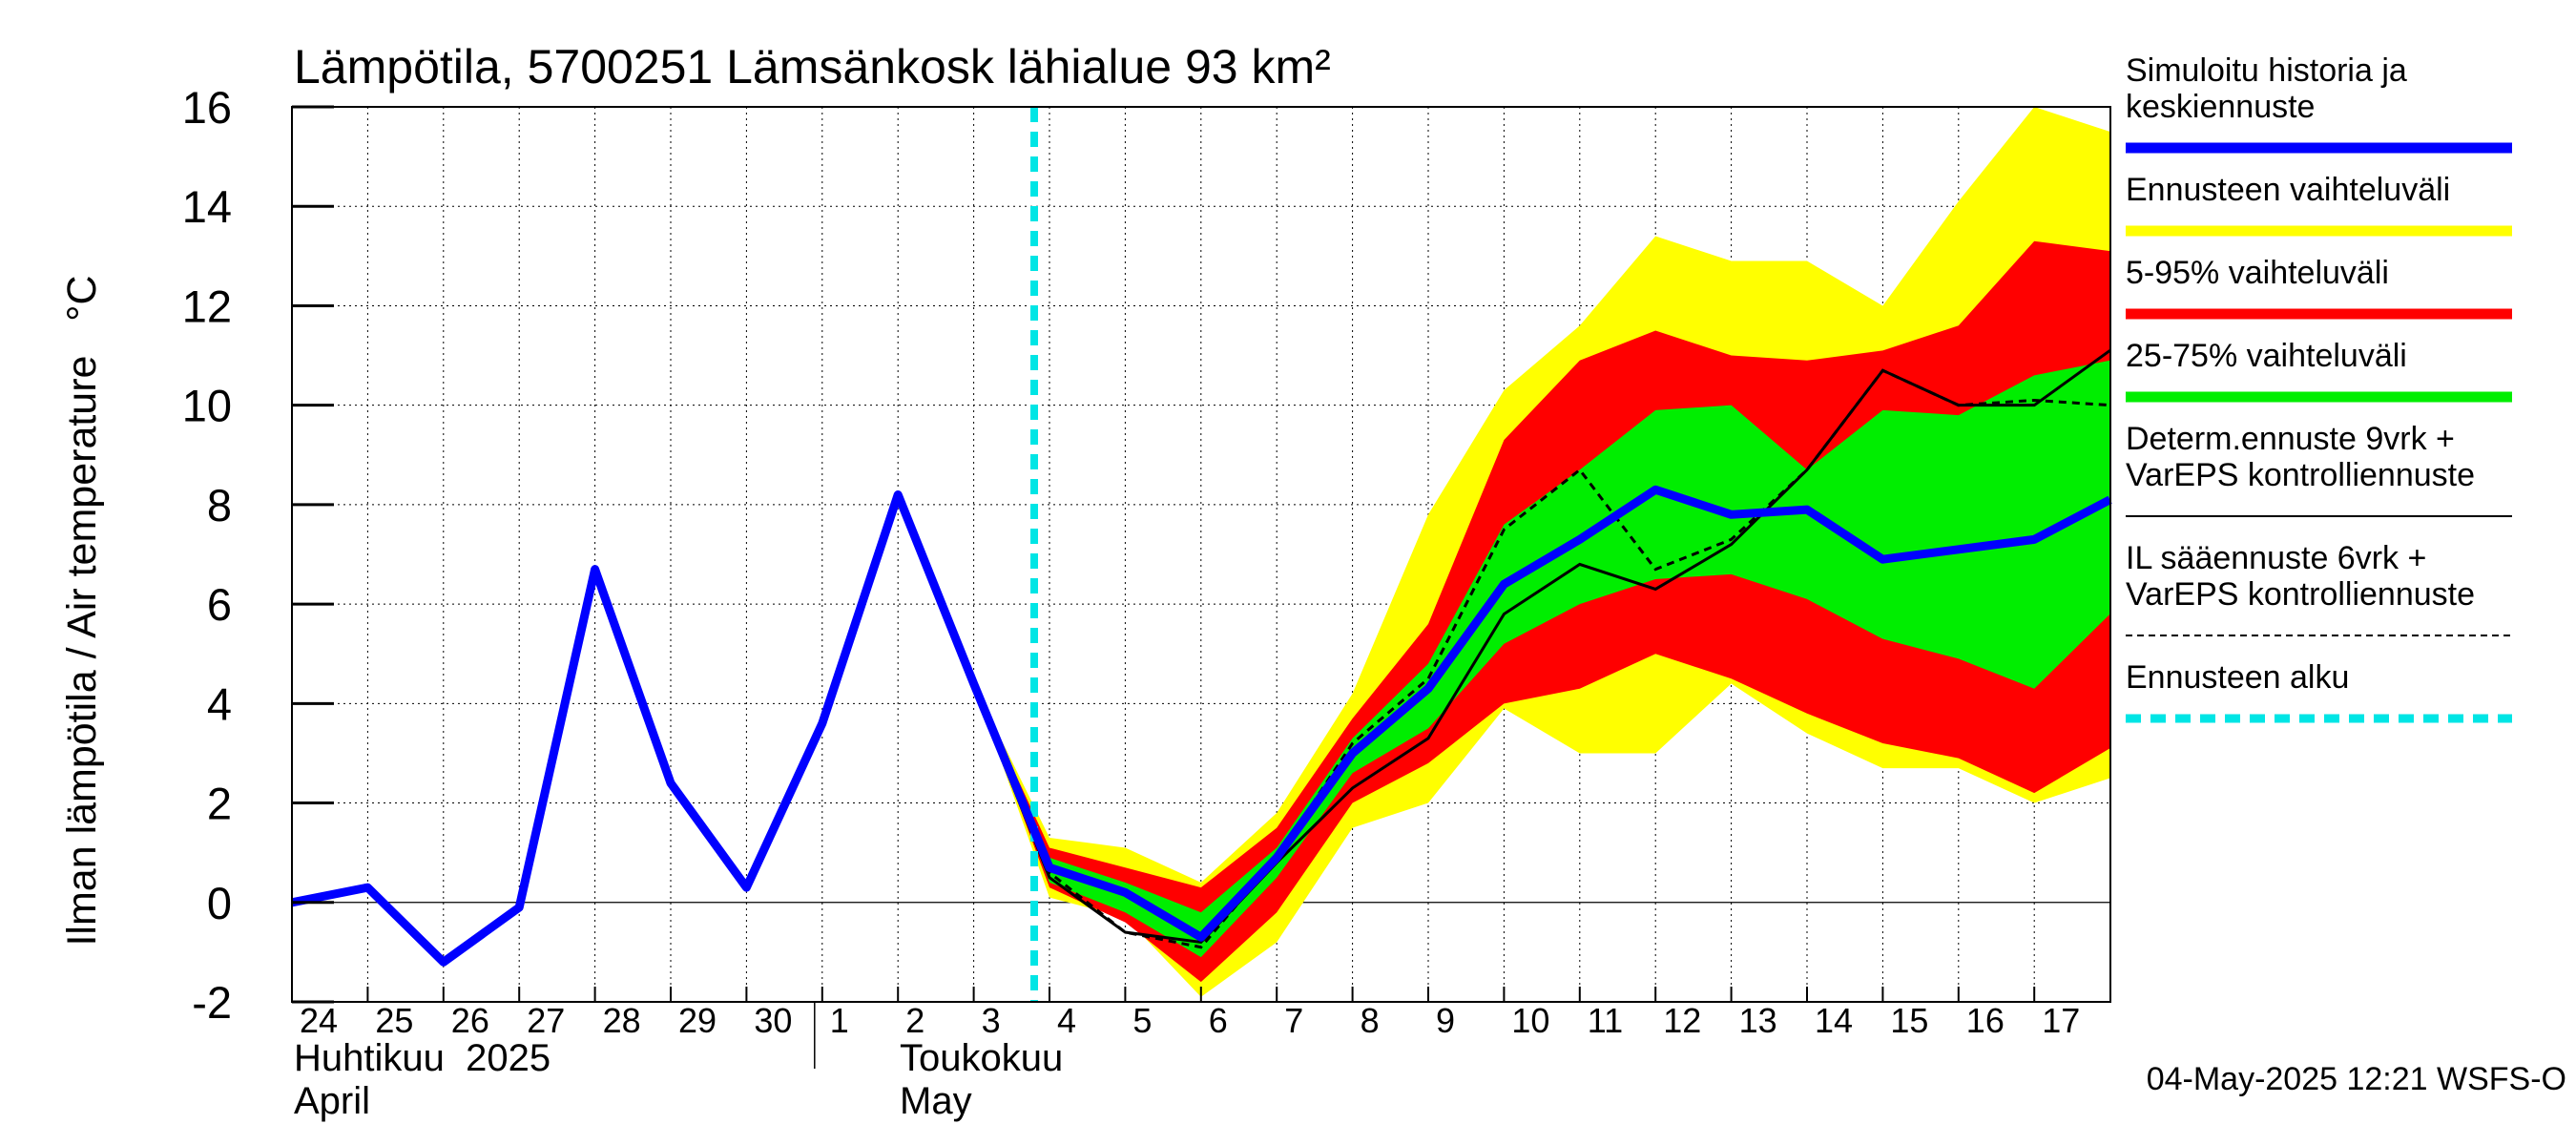 The height and width of the screenshot is (1145, 2576). What do you see at coordinates (219, 804) in the screenshot?
I see `y-tick-label: 2` at bounding box center [219, 804].